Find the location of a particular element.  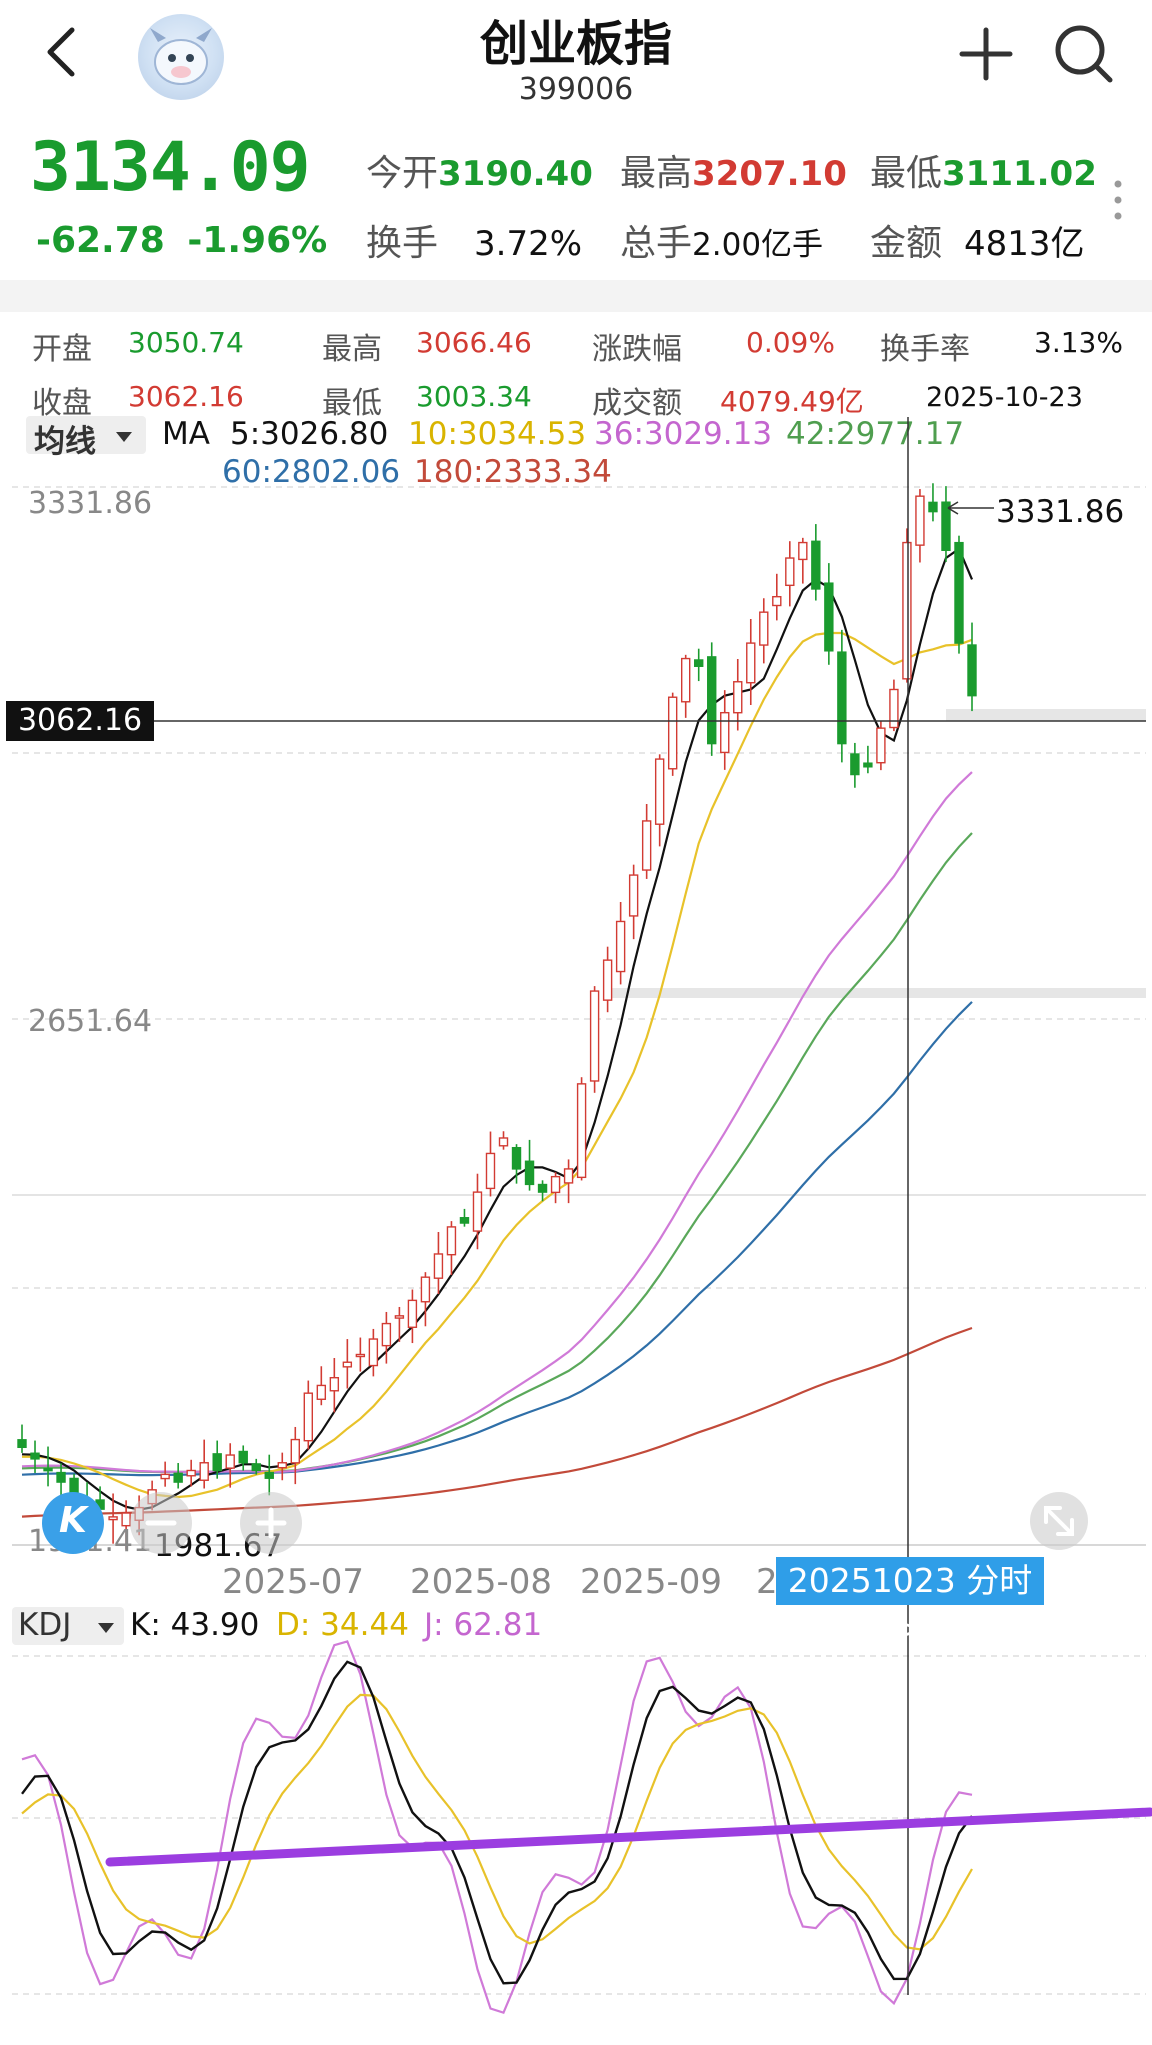

ma36-value: 36:3029.13 is located at coordinates (683, 434).